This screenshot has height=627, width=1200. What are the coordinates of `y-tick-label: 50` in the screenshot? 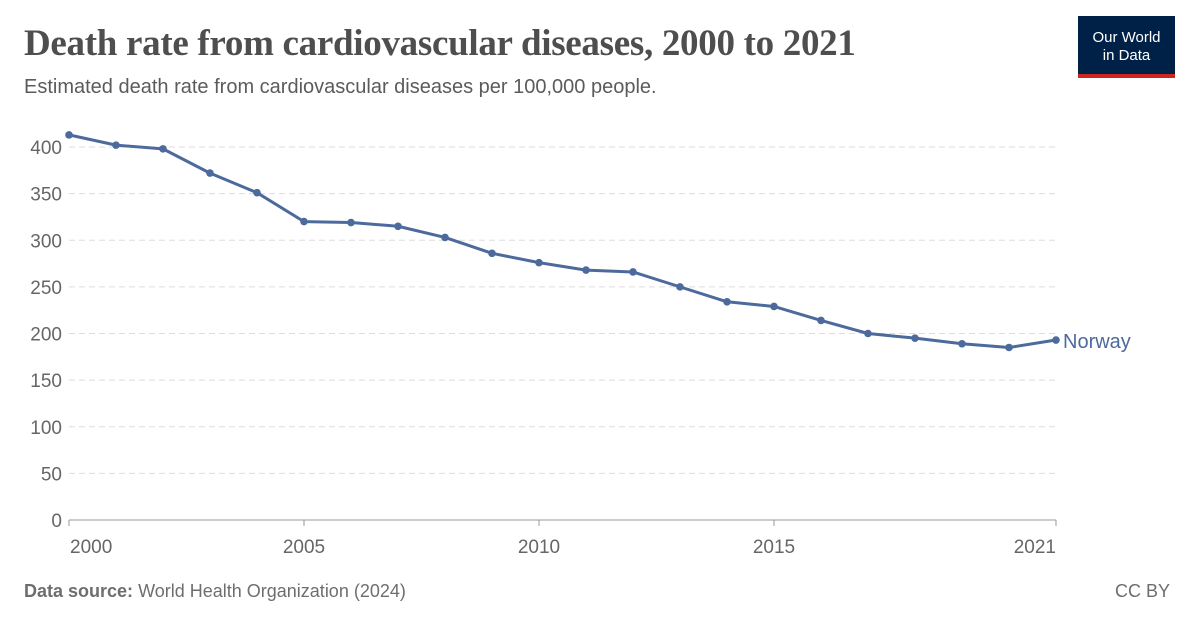 It's located at (51, 474).